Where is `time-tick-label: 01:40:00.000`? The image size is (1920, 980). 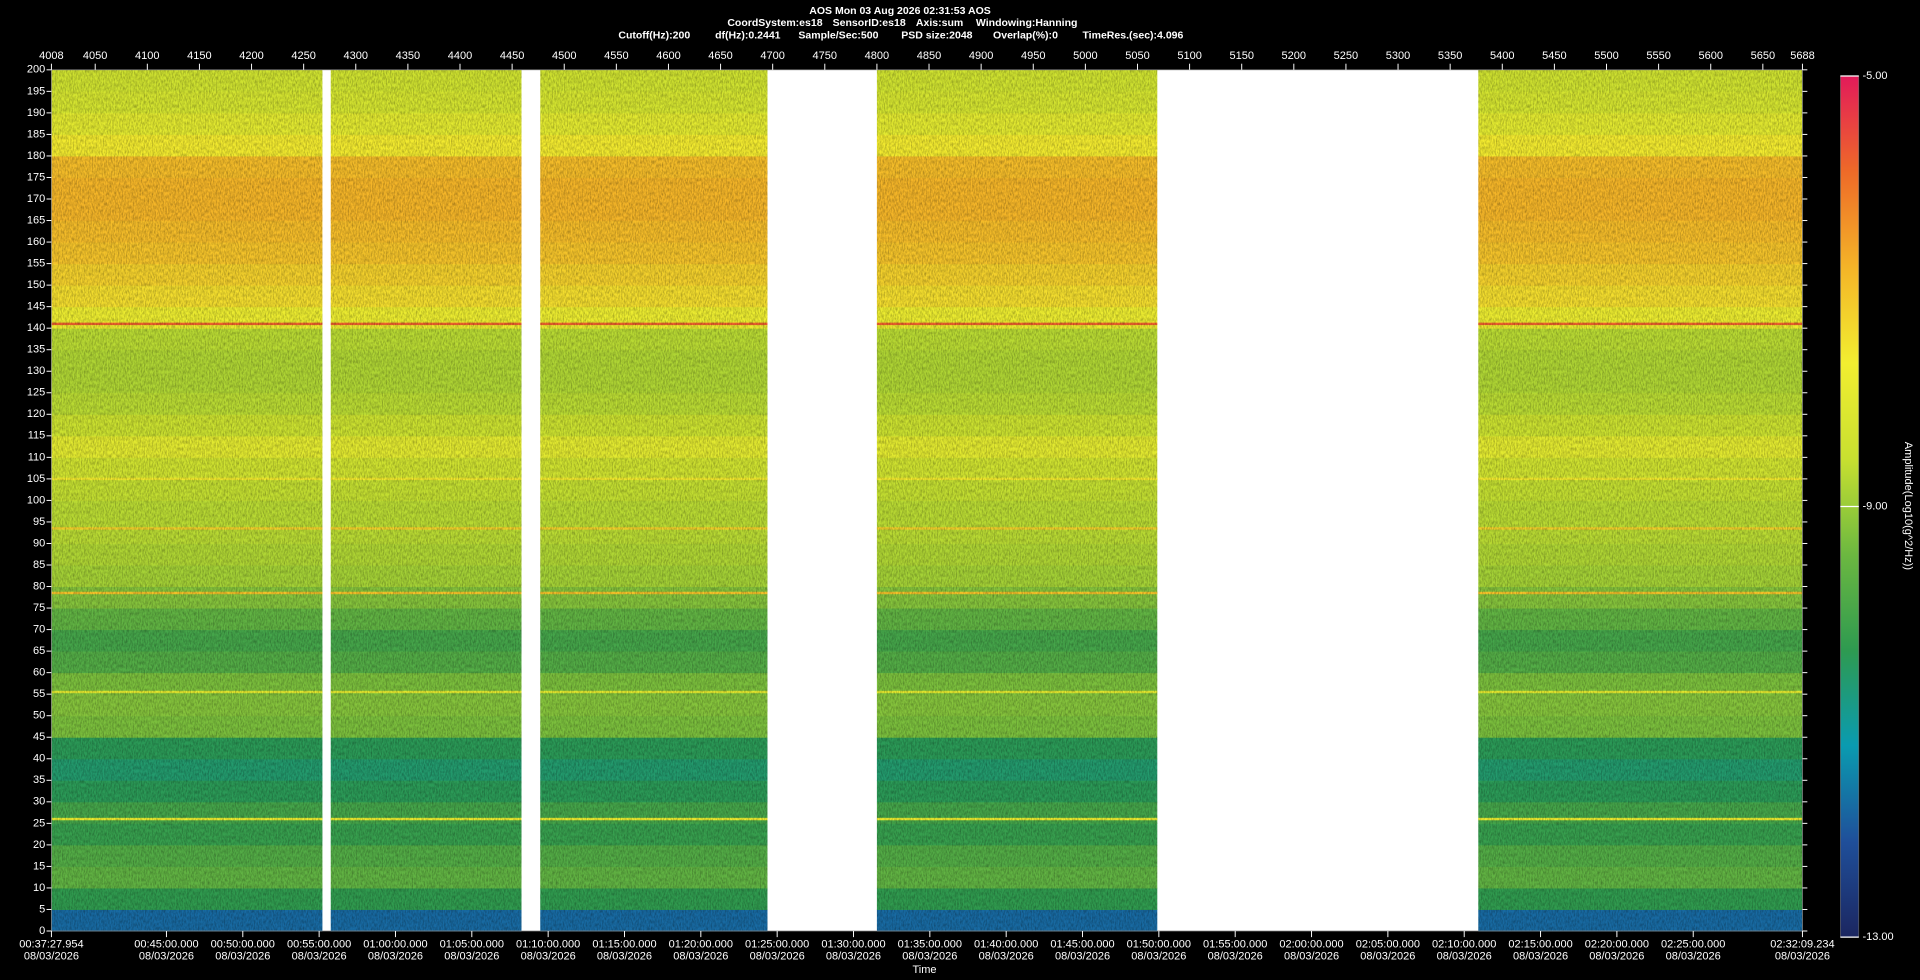
time-tick-label: 01:40:00.000 is located at coordinates (1006, 944).